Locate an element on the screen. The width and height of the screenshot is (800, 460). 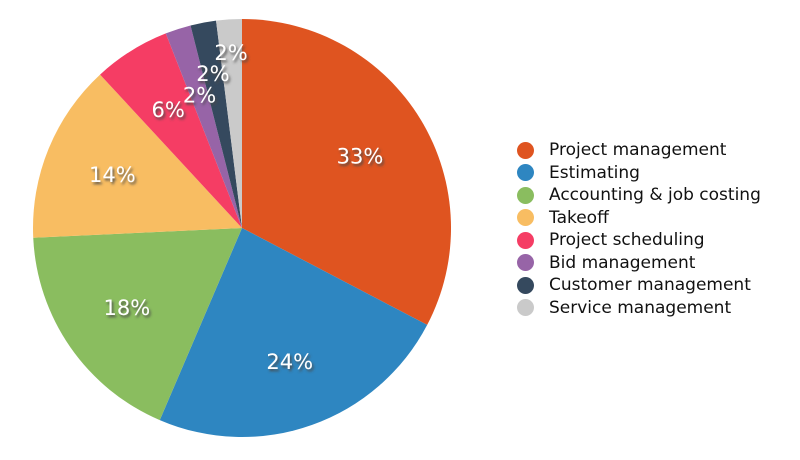
legend-label-customer-management: Customer management is located at coordinates (650, 285).